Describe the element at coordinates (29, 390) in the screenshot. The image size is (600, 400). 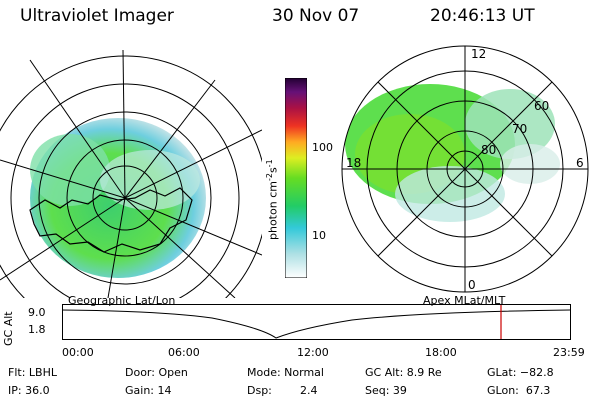
I see `ip-info: IP: 36.0` at that location.